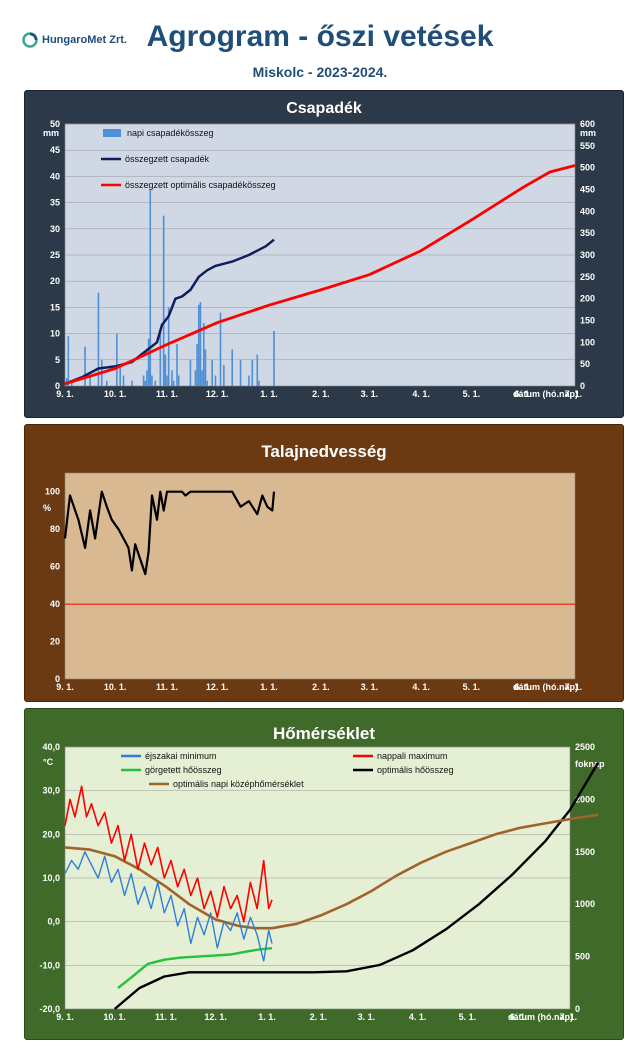 The width and height of the screenshot is (640, 1060). I want to click on y2-tick-label: 2500, so click(585, 747).